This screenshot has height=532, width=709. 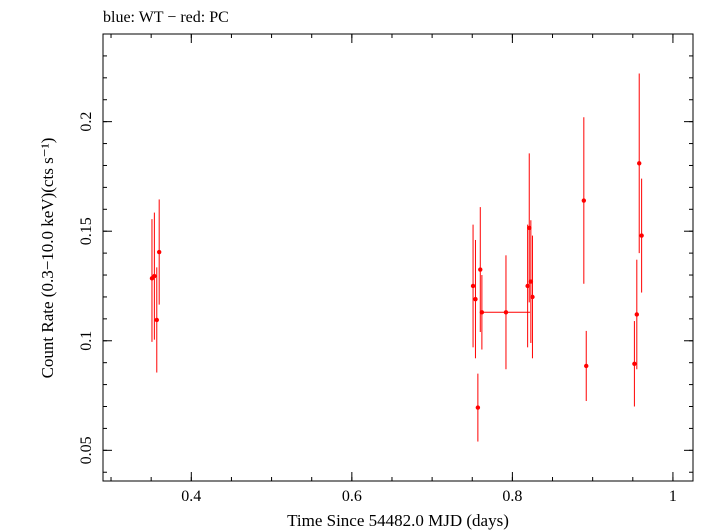 What do you see at coordinates (398, 520) in the screenshot?
I see `x-axis-label: Time Since 54482.0 MJD (days)` at bounding box center [398, 520].